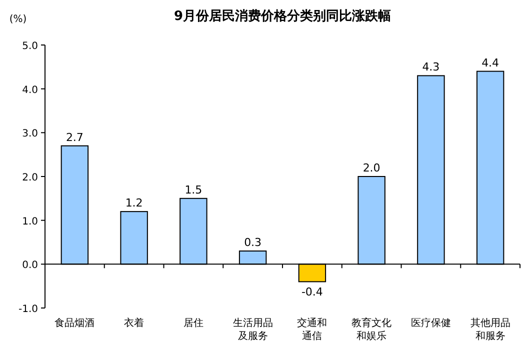  I want to click on x-tick-label: 交通和通信, so click(312, 330).